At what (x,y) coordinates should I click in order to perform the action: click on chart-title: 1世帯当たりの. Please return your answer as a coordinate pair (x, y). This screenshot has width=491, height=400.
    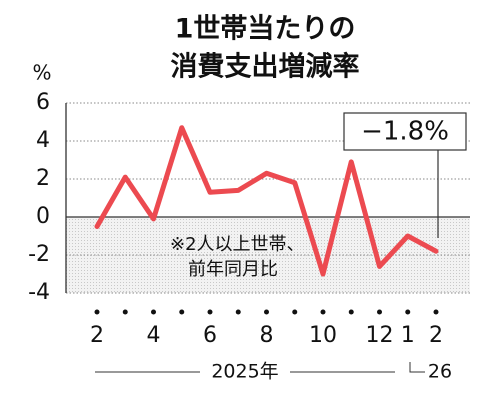
    Looking at the image, I should click on (265, 29).